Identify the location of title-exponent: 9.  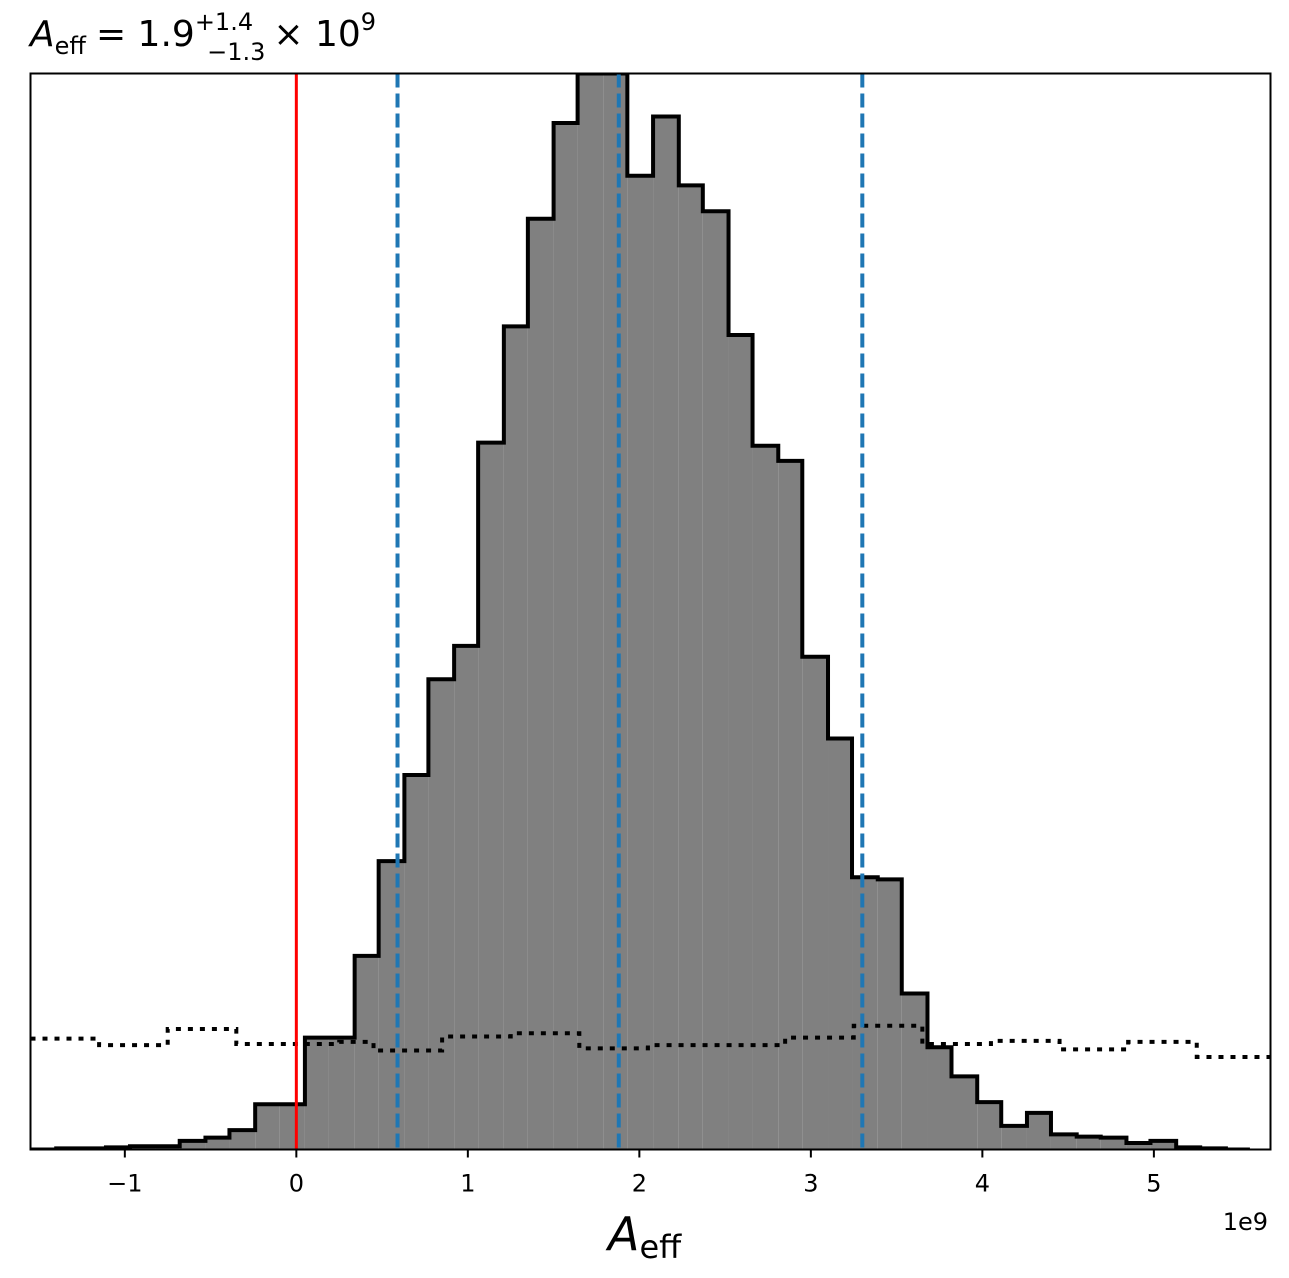
(368, 22).